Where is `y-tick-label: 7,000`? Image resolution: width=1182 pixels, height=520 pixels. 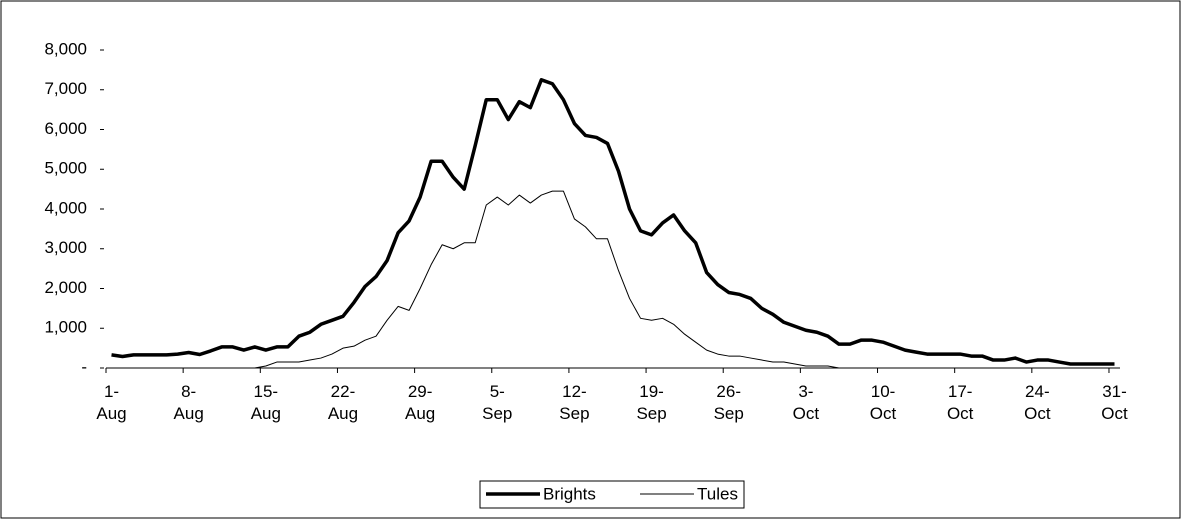 y-tick-label: 7,000 is located at coordinates (65, 88).